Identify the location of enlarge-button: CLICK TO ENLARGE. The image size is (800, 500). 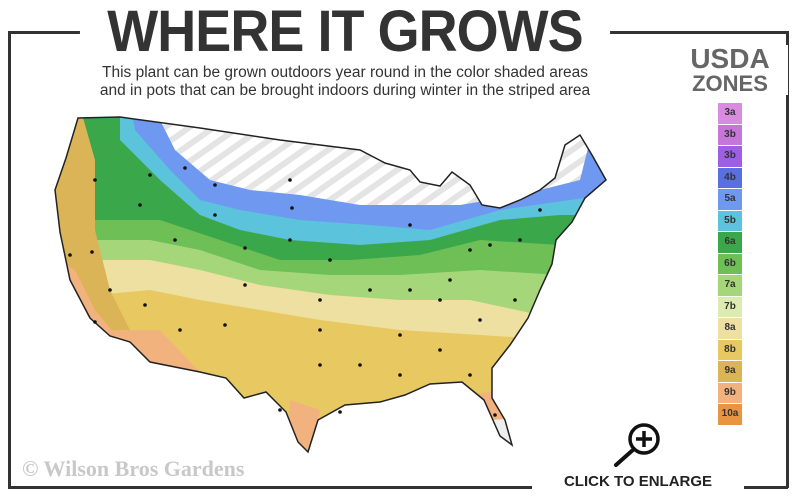
(638, 461).